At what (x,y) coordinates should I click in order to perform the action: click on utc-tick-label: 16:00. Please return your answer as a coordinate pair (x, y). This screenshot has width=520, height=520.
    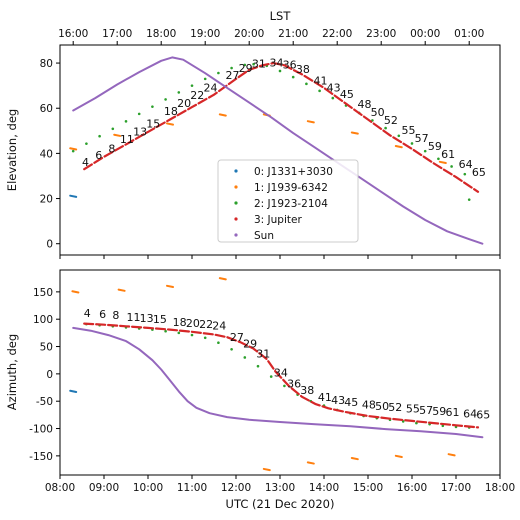
    Looking at the image, I should click on (412, 488).